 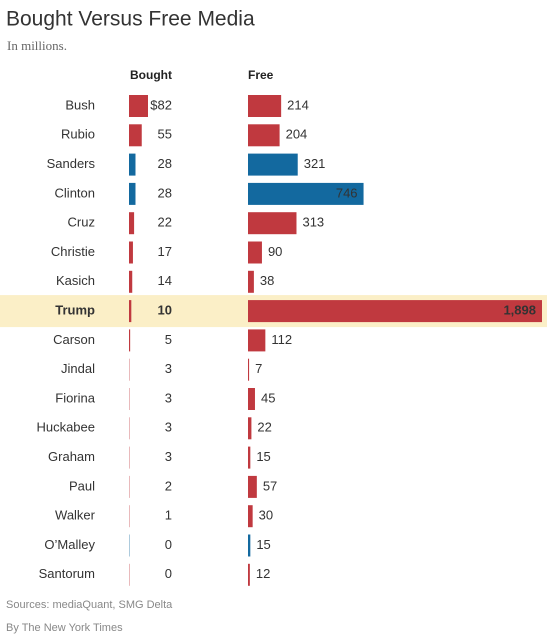 I want to click on sources: Sources: mediaQuant, SMG Delta, so click(x=89, y=605).